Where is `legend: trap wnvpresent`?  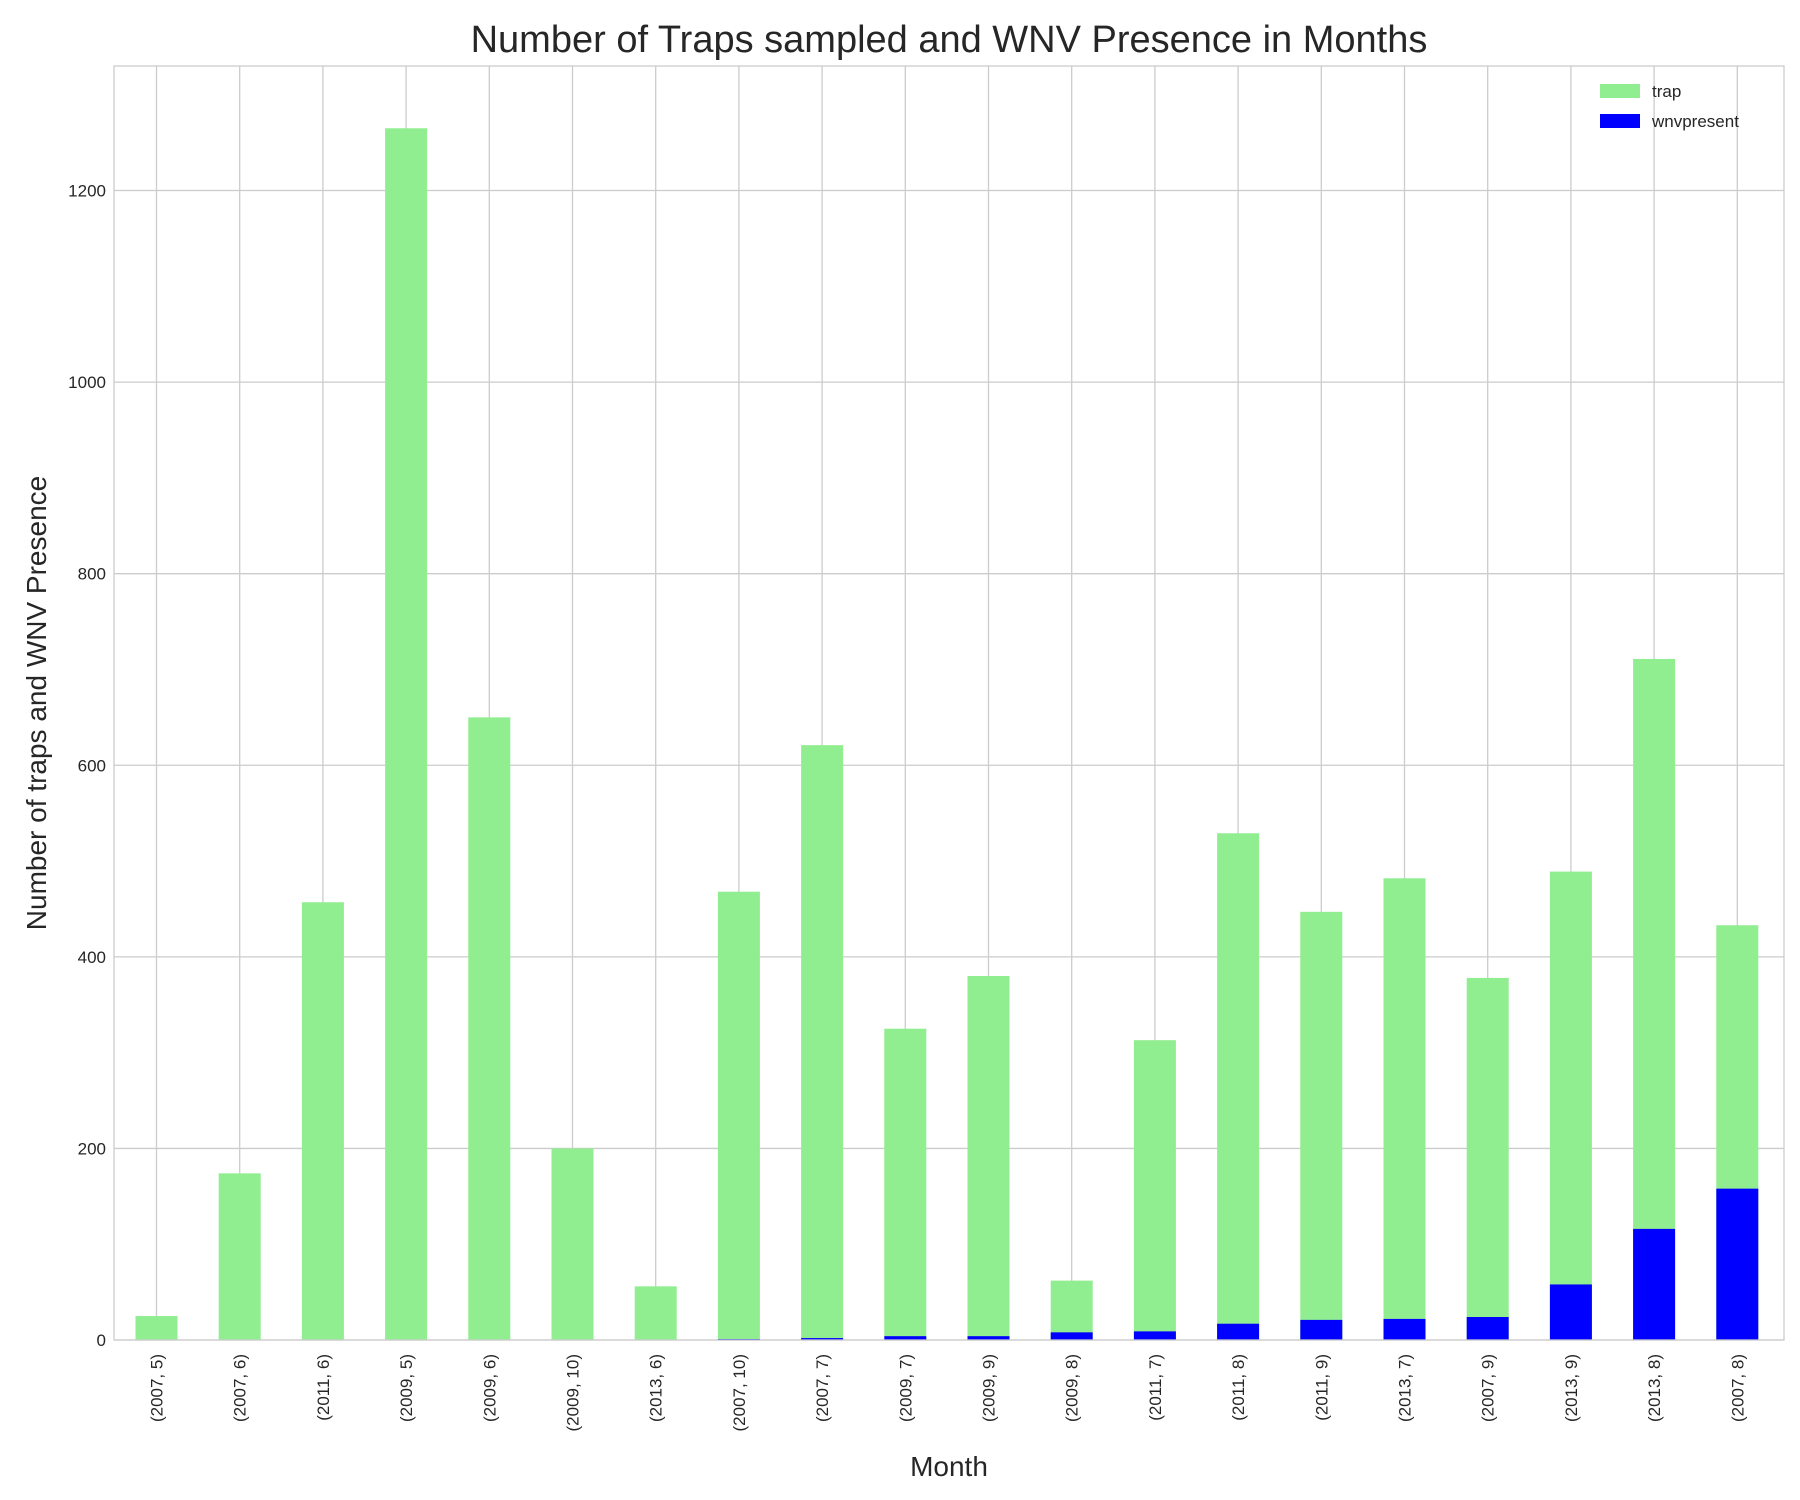
legend: trap wnvpresent is located at coordinates (1669, 106).